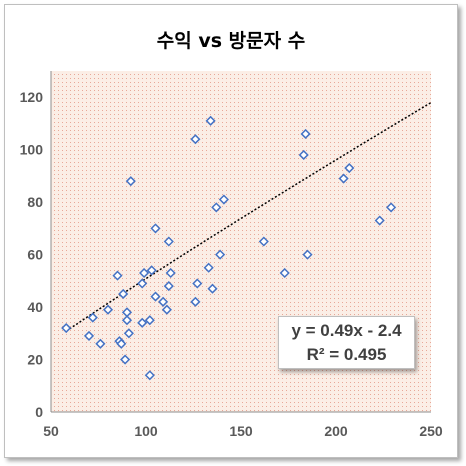 This screenshot has height=466, width=466. I want to click on y-tick-label: 60, so click(35, 255).